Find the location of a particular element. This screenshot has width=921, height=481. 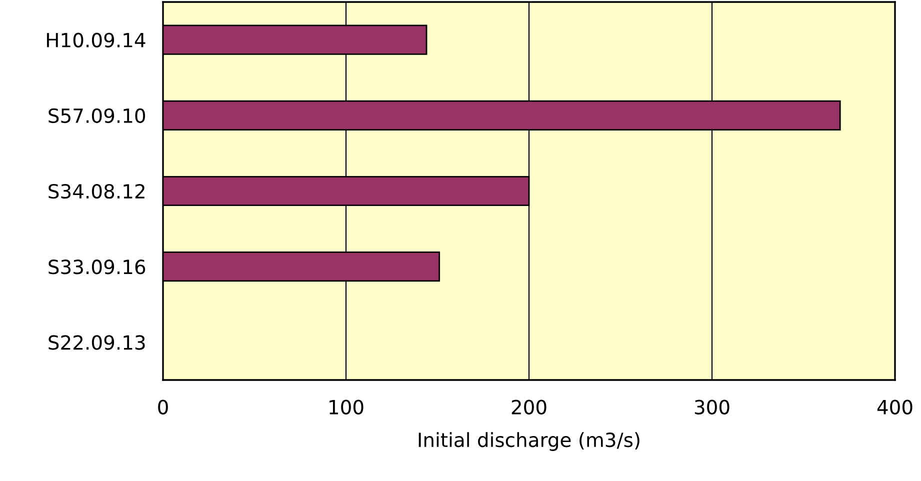

x-tick-label: 0 is located at coordinates (163, 407).